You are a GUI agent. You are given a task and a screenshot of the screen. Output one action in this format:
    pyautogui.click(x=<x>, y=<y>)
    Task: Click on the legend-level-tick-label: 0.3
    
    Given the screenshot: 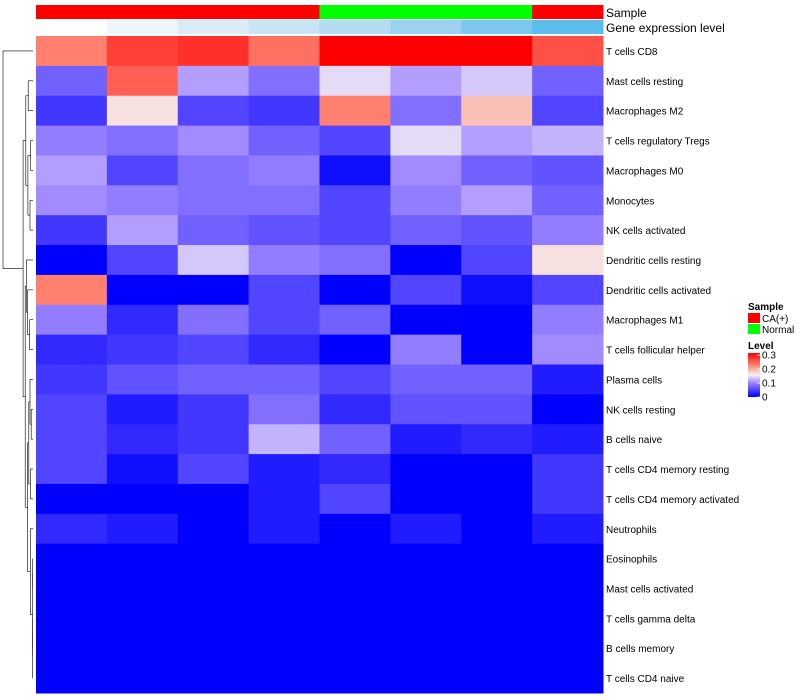 What is the action you would take?
    pyautogui.click(x=769, y=356)
    